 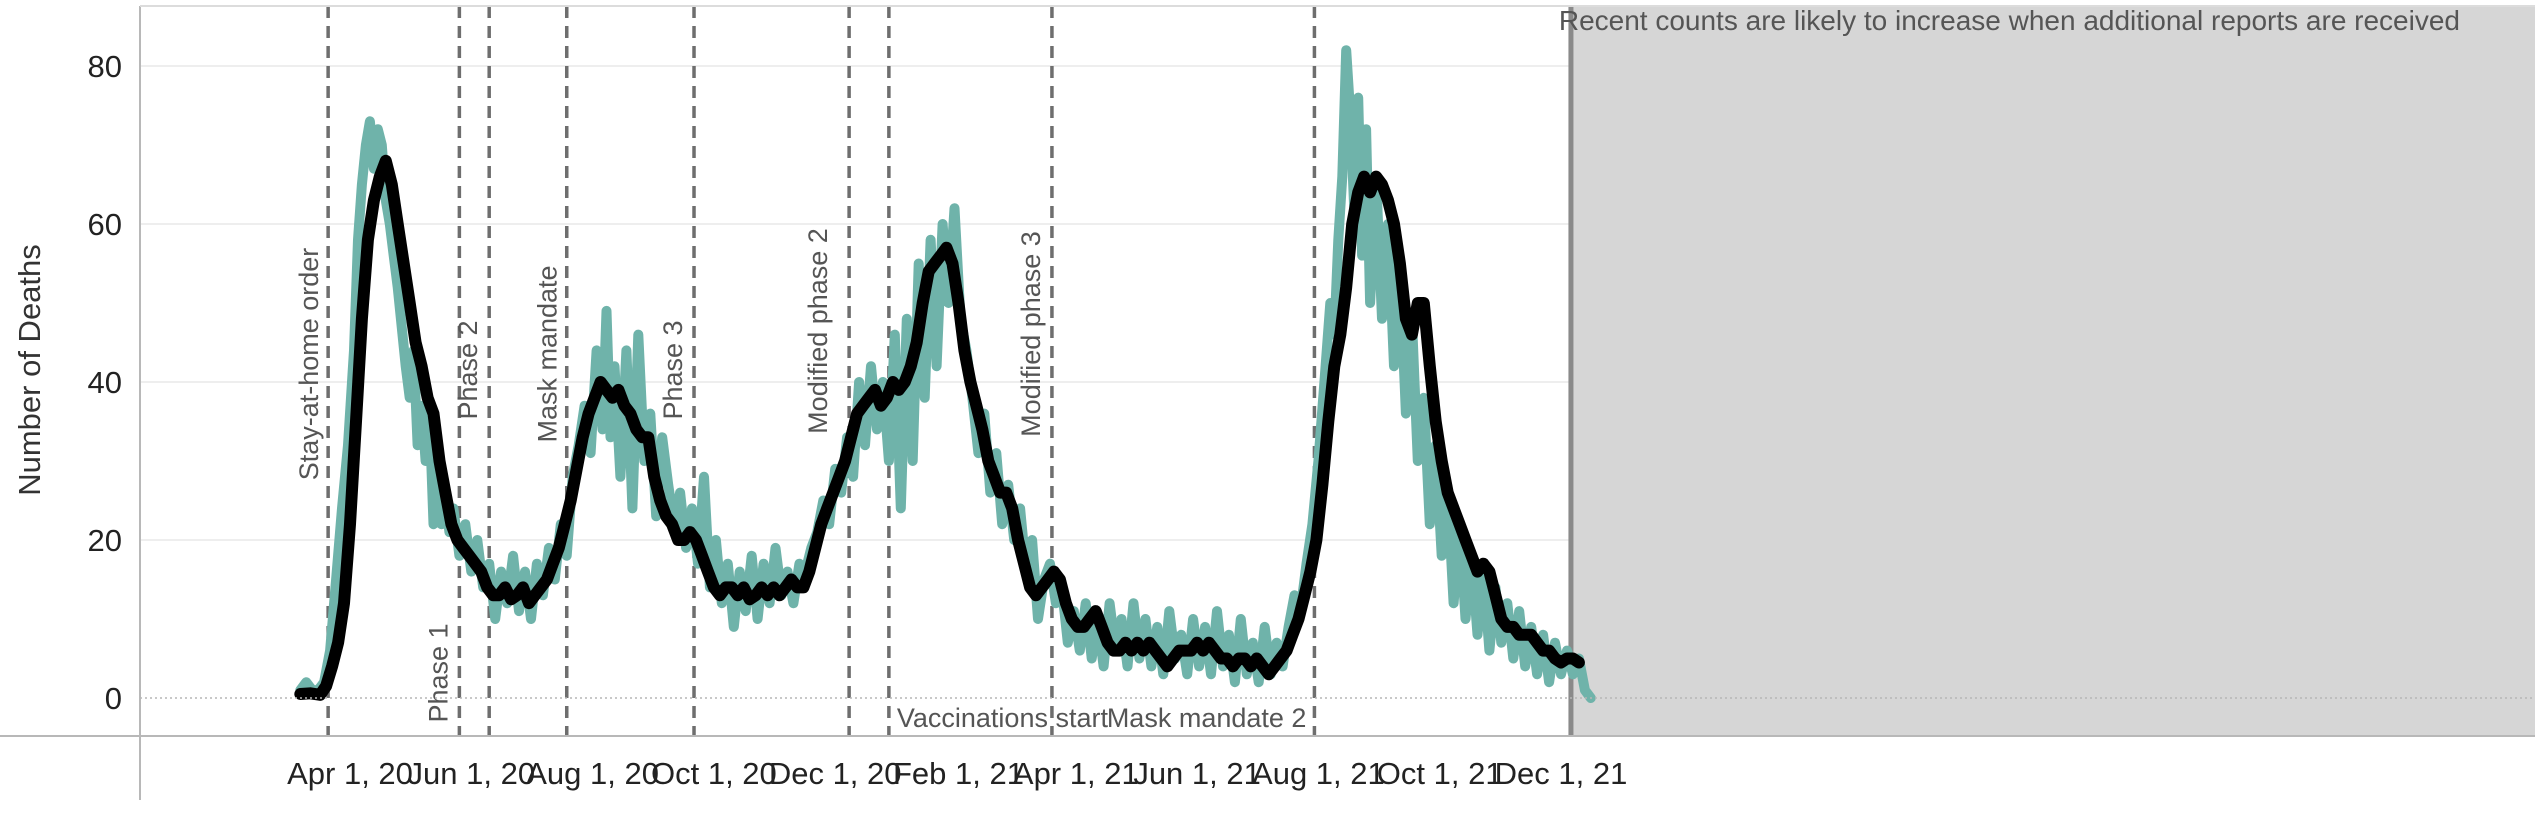 What do you see at coordinates (1318, 773) in the screenshot?
I see `x-tick-label: Aug 1, 21` at bounding box center [1318, 773].